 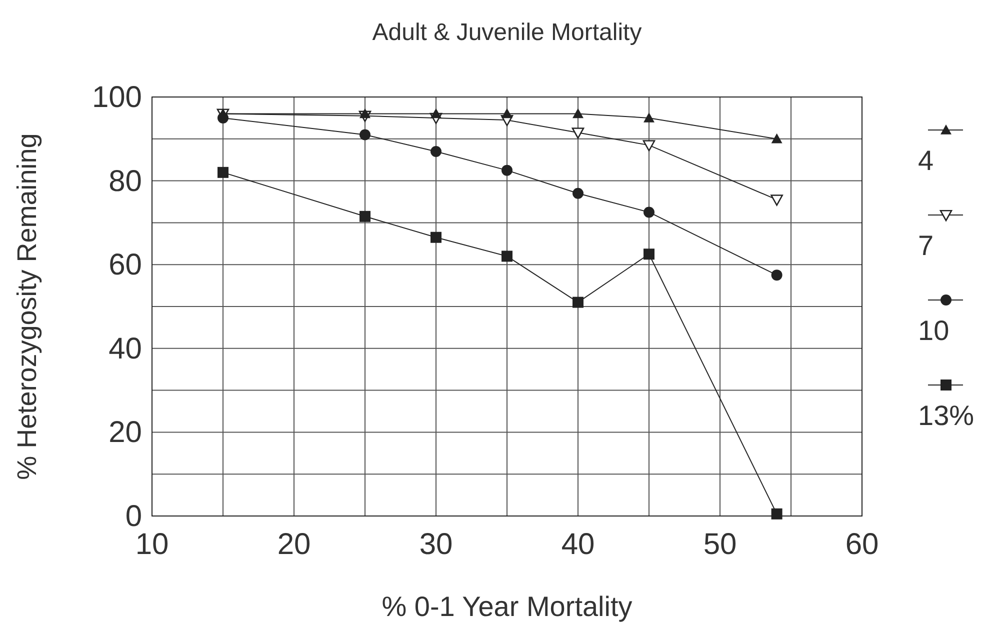 What do you see at coordinates (294, 544) in the screenshot?
I see `x-tick-label: 20` at bounding box center [294, 544].